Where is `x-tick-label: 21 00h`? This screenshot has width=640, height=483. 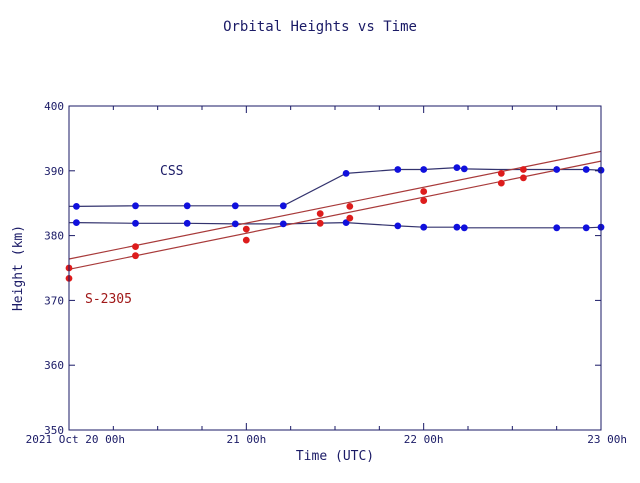
x-tick-label: 21 00h is located at coordinates (246, 439).